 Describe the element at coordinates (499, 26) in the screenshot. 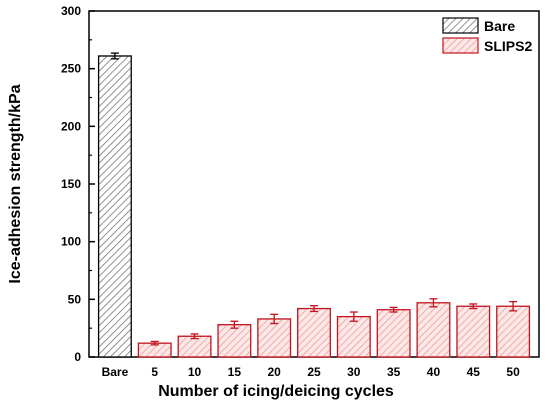

I see `legend-label-bare: Bare` at that location.